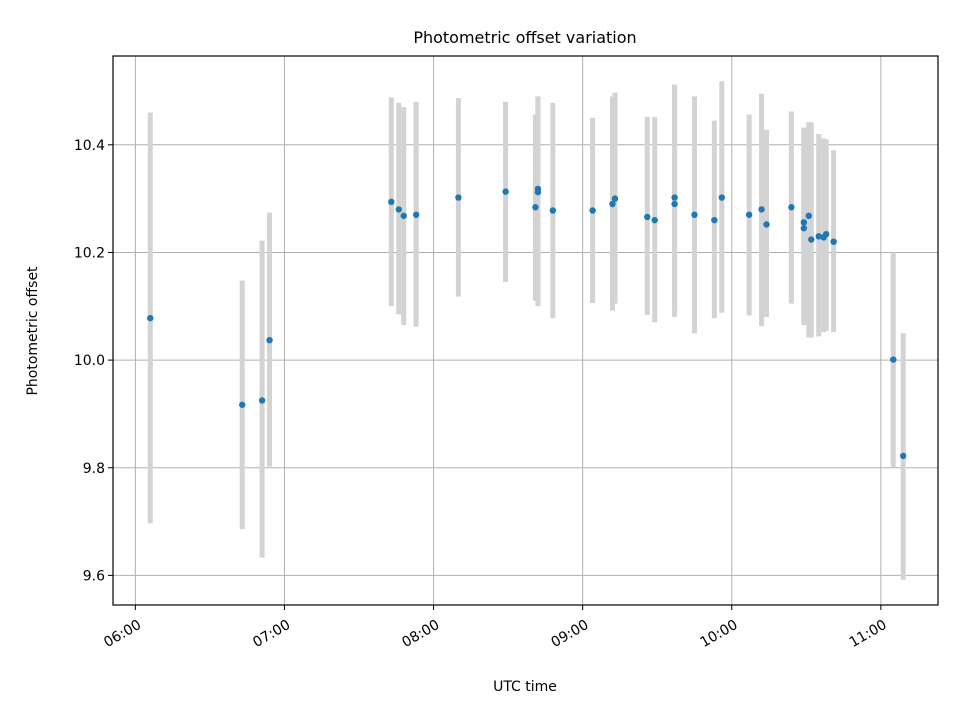  What do you see at coordinates (868, 634) in the screenshot?
I see `x-tick-label: 11:00` at bounding box center [868, 634].